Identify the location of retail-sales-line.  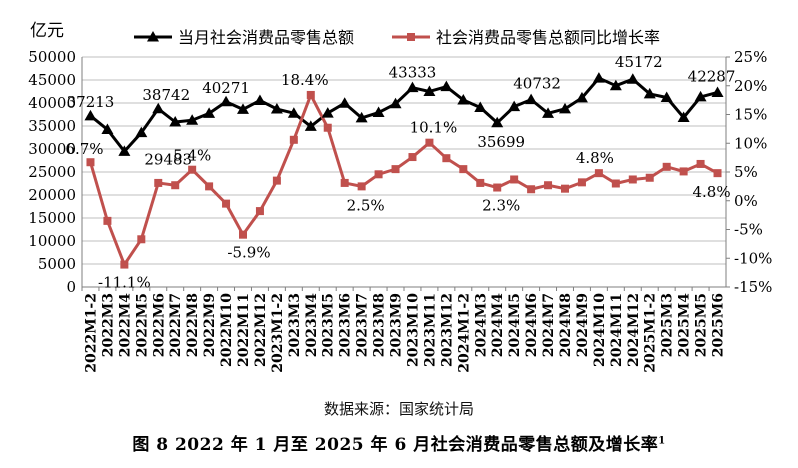
(403, 114).